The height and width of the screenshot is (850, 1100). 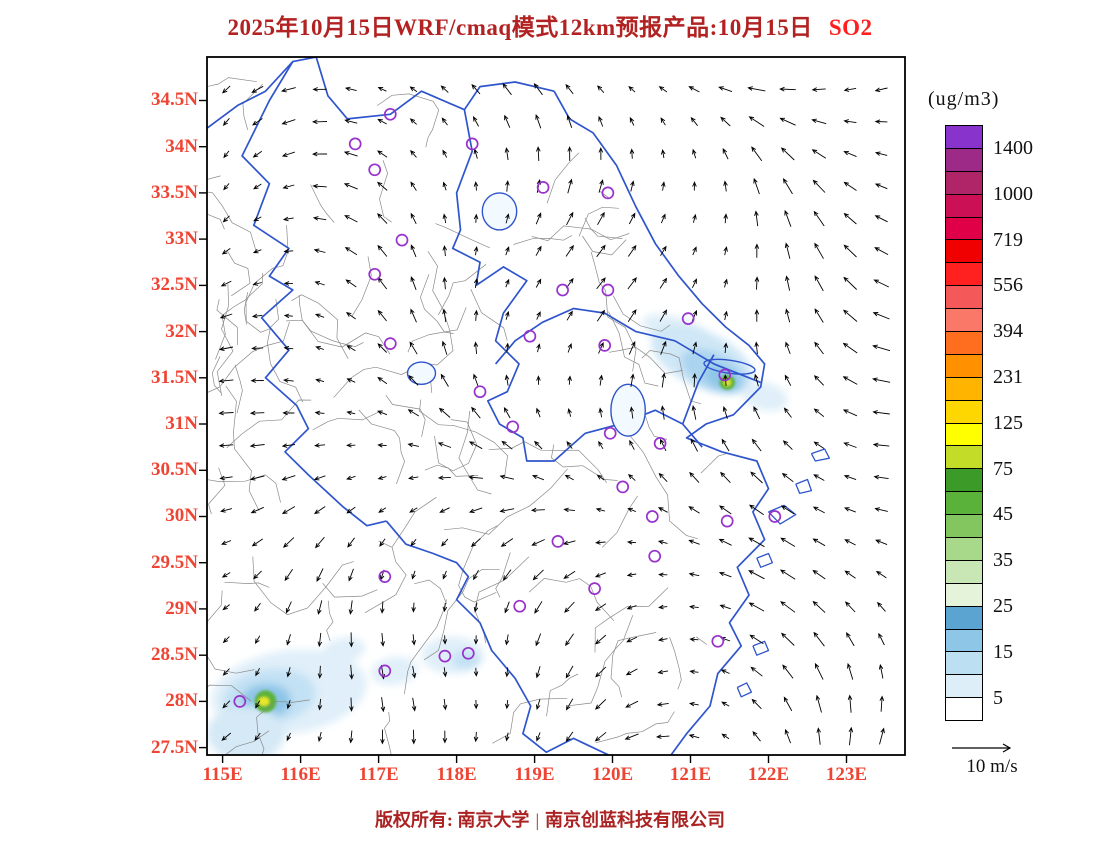 What do you see at coordinates (222, 774) in the screenshot?
I see `lon-axis-label: 115E` at bounding box center [222, 774].